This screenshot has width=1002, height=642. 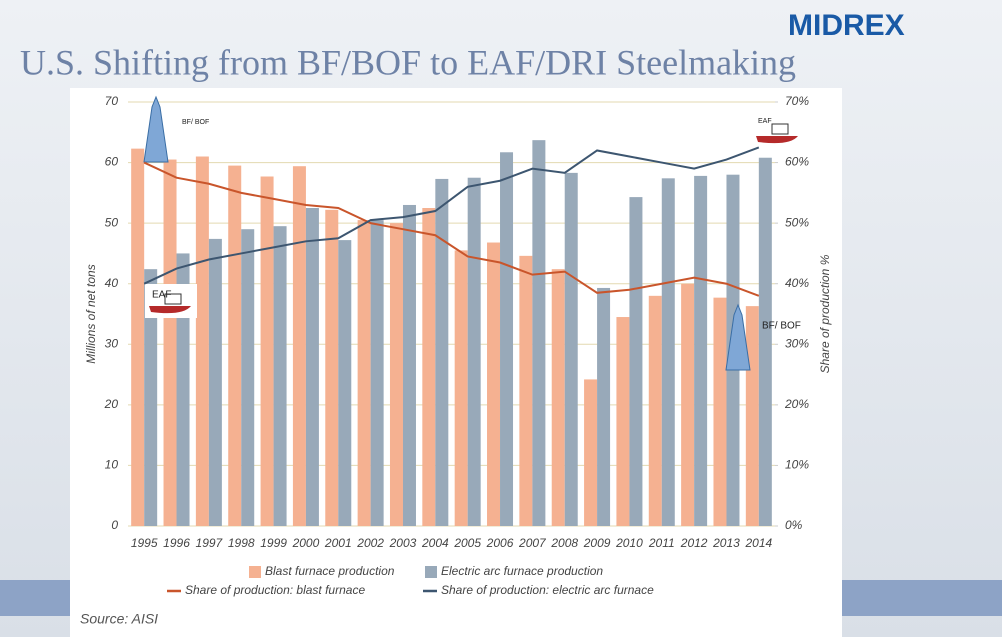 I want to click on y-tick-label: 50, so click(x=112, y=222).